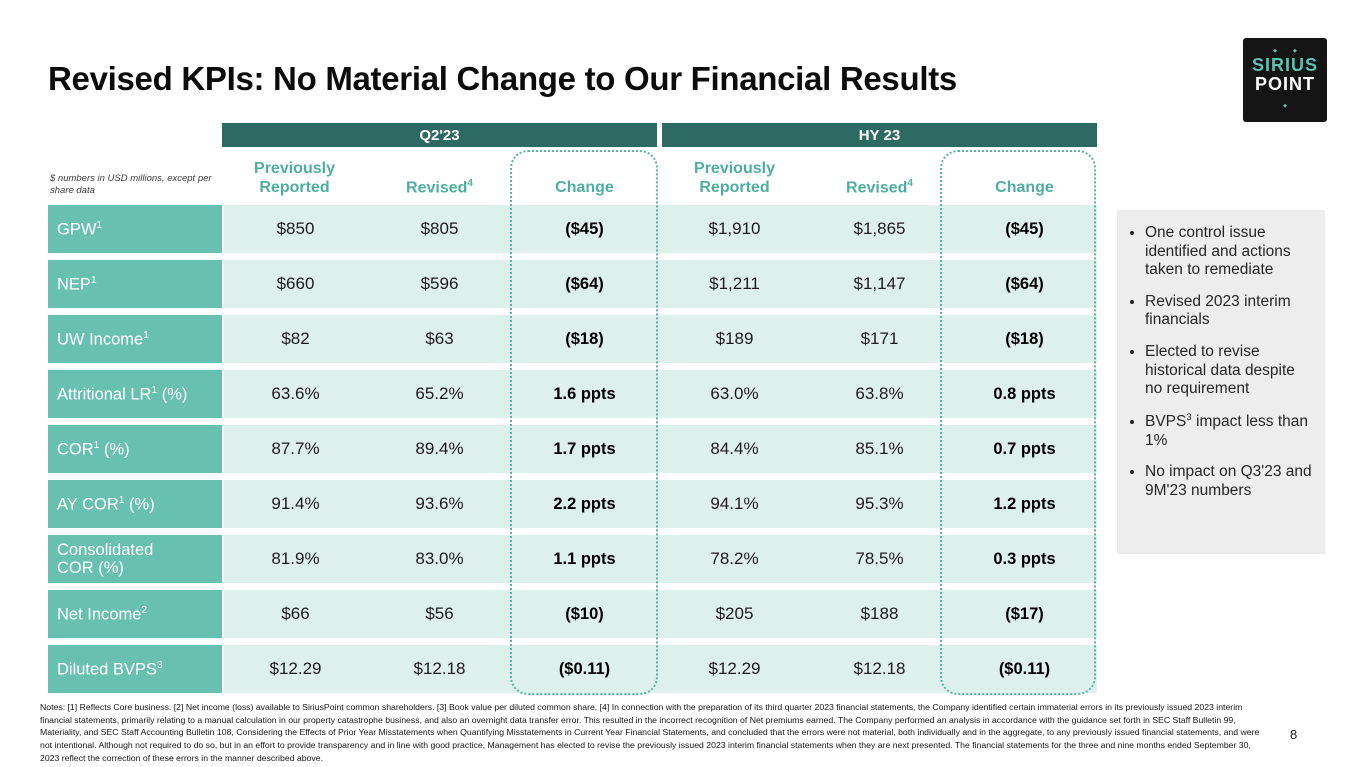  I want to click on table-row: Net Income2 $66 $56 ($10) $205 $188 ($17), so click(572, 614).